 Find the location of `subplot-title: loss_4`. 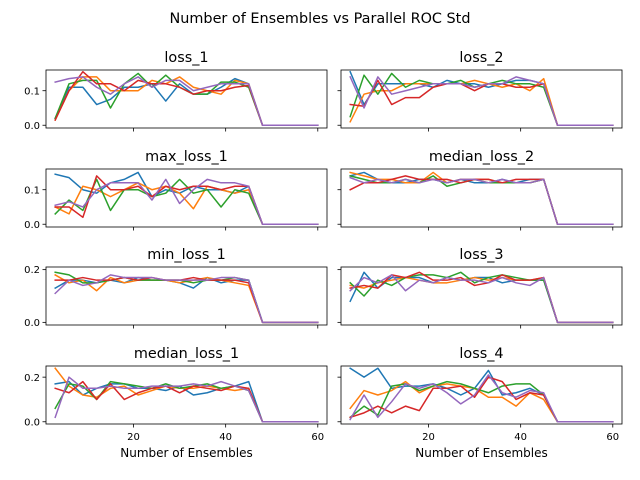

subplot-title: loss_4 is located at coordinates (481, 354).